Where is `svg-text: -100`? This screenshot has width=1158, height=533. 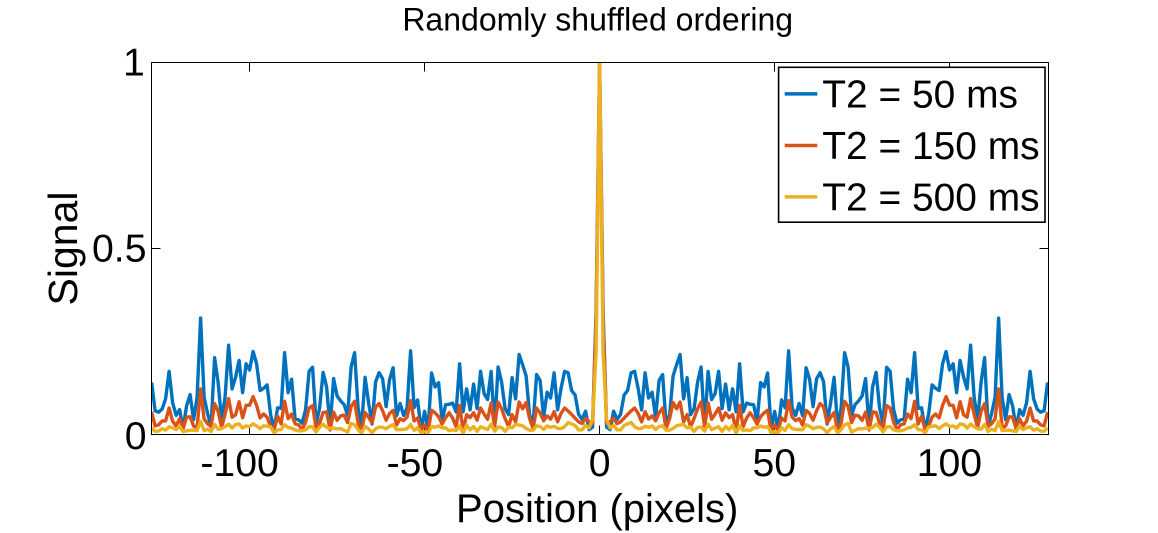
svg-text: -100 is located at coordinates (239, 463).